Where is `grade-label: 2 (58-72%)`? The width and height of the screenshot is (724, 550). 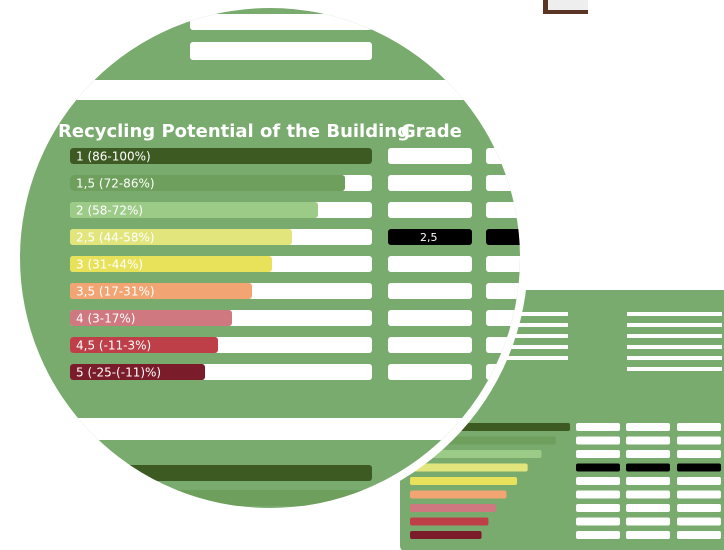
grade-label: 2 (58-72%) is located at coordinates (109, 211).